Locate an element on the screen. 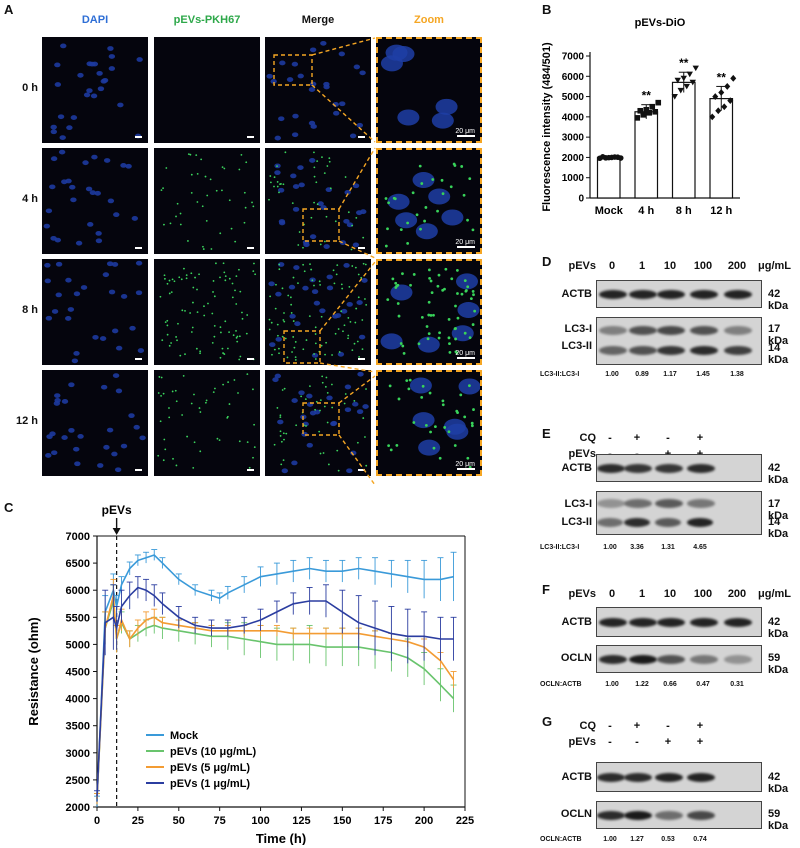 The image size is (800, 848). panel-d-label: D is located at coordinates (547, 261).